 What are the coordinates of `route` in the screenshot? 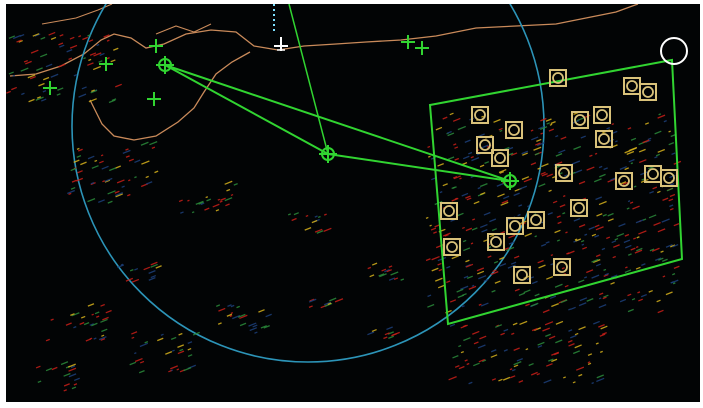 It's located at (337, 123).